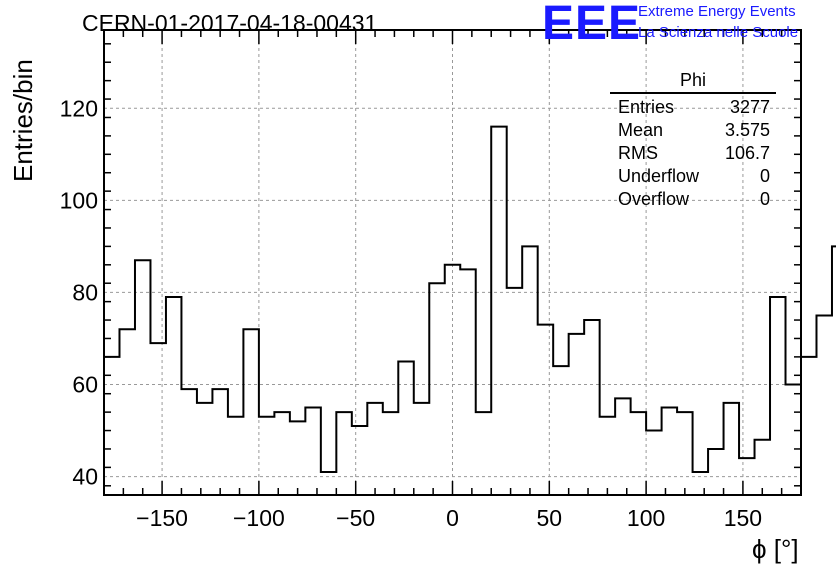 The image size is (836, 572). I want to click on x-tick-label: −150, so click(162, 518).